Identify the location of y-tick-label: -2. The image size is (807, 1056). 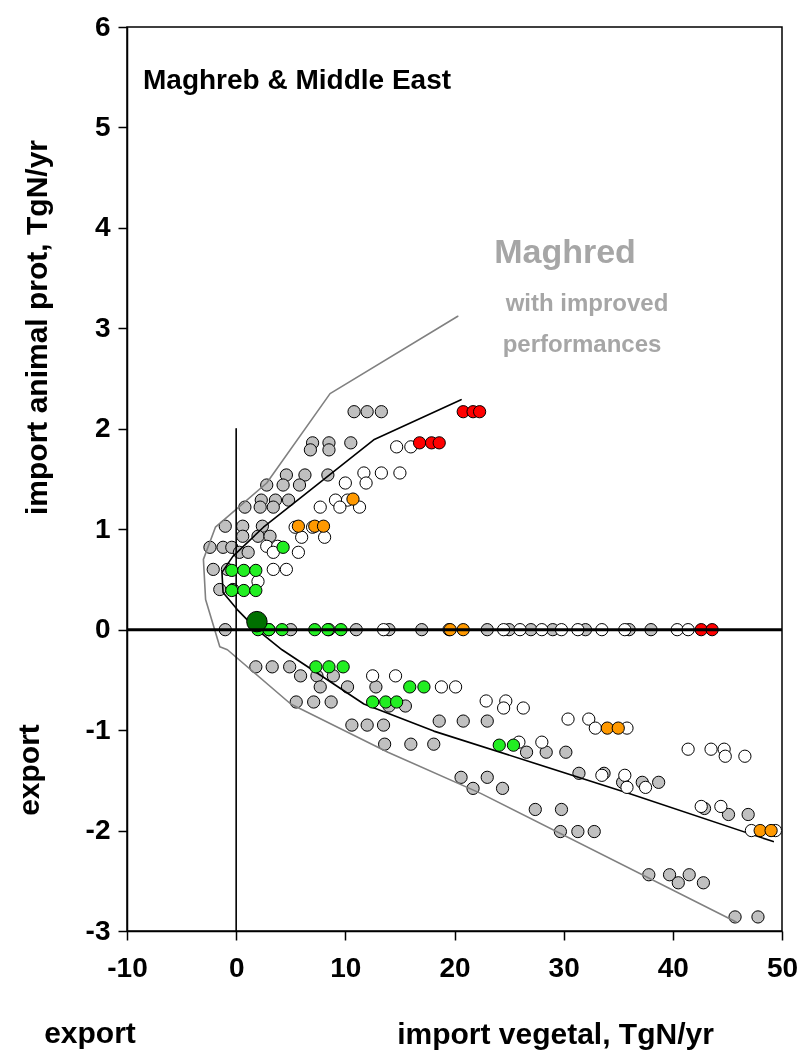
(98, 830).